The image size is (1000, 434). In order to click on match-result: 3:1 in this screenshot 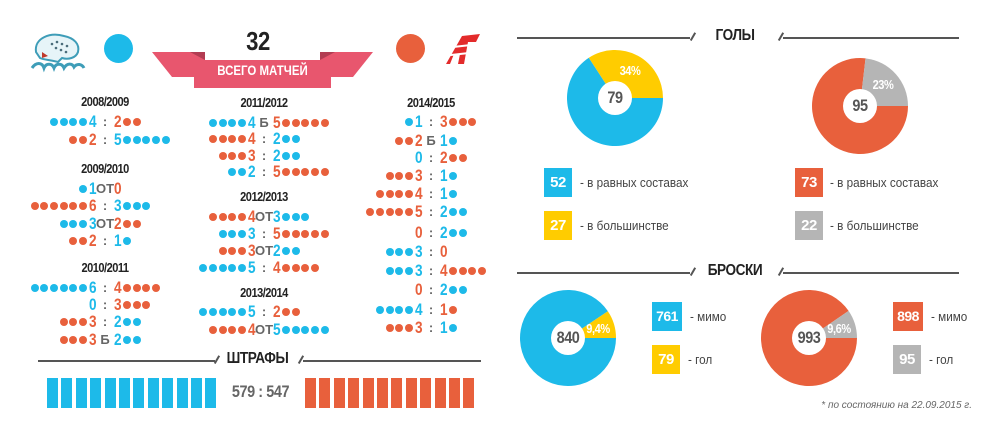, I will do `click(431, 328)`.